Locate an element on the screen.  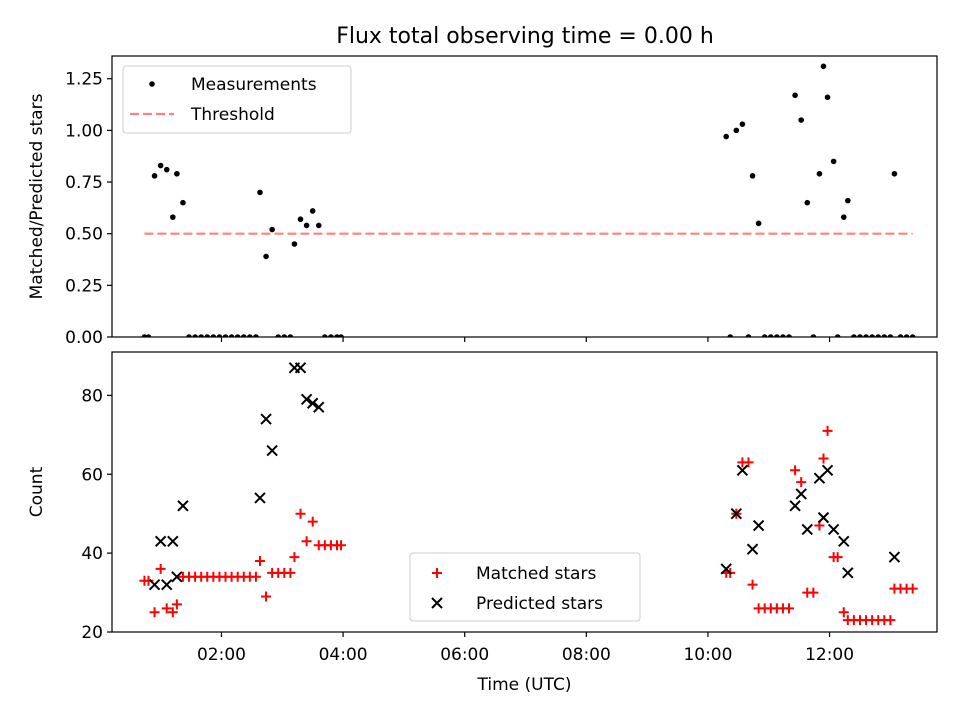
x-tick-label: 12:00 is located at coordinates (829, 655).